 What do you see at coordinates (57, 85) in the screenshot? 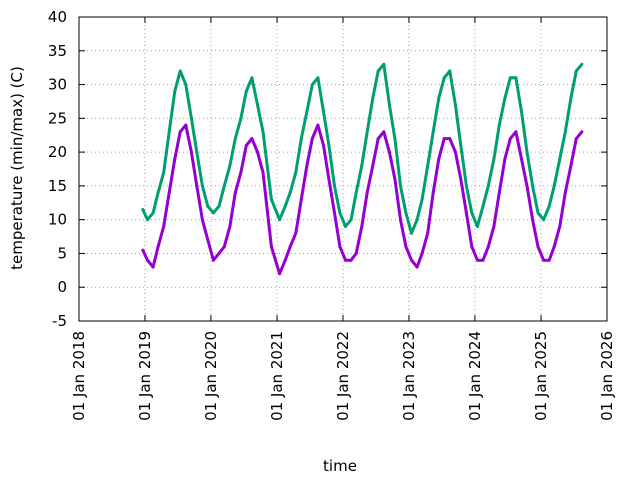
I see `y-tick-label: 30` at bounding box center [57, 85].